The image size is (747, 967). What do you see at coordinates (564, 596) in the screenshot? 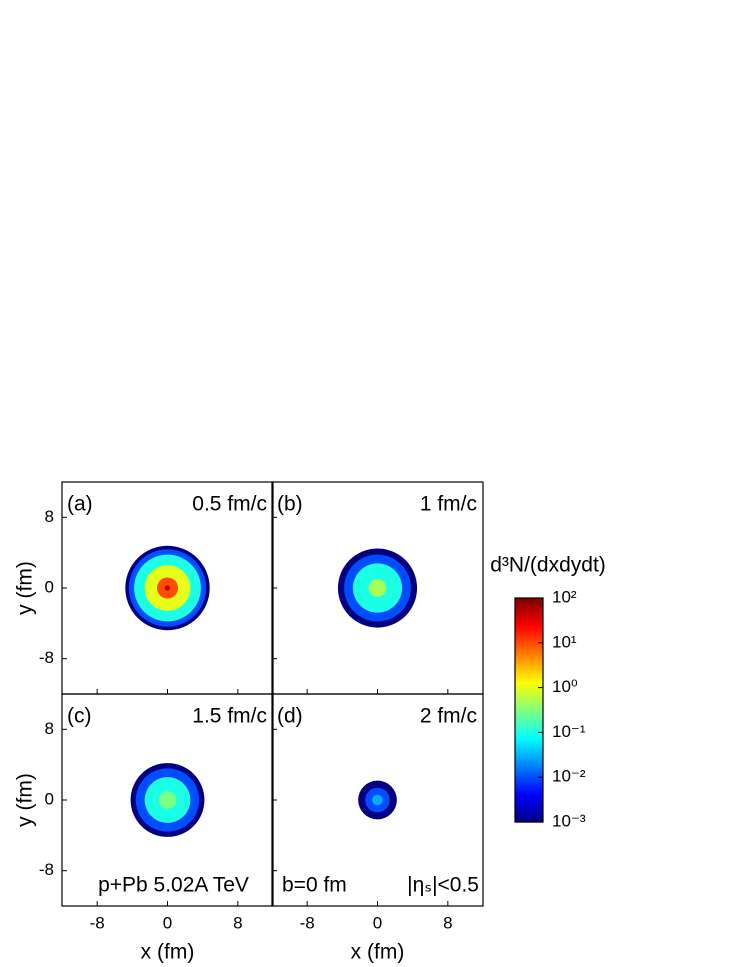
I see `colorbar-tick-label: 10²` at bounding box center [564, 596].